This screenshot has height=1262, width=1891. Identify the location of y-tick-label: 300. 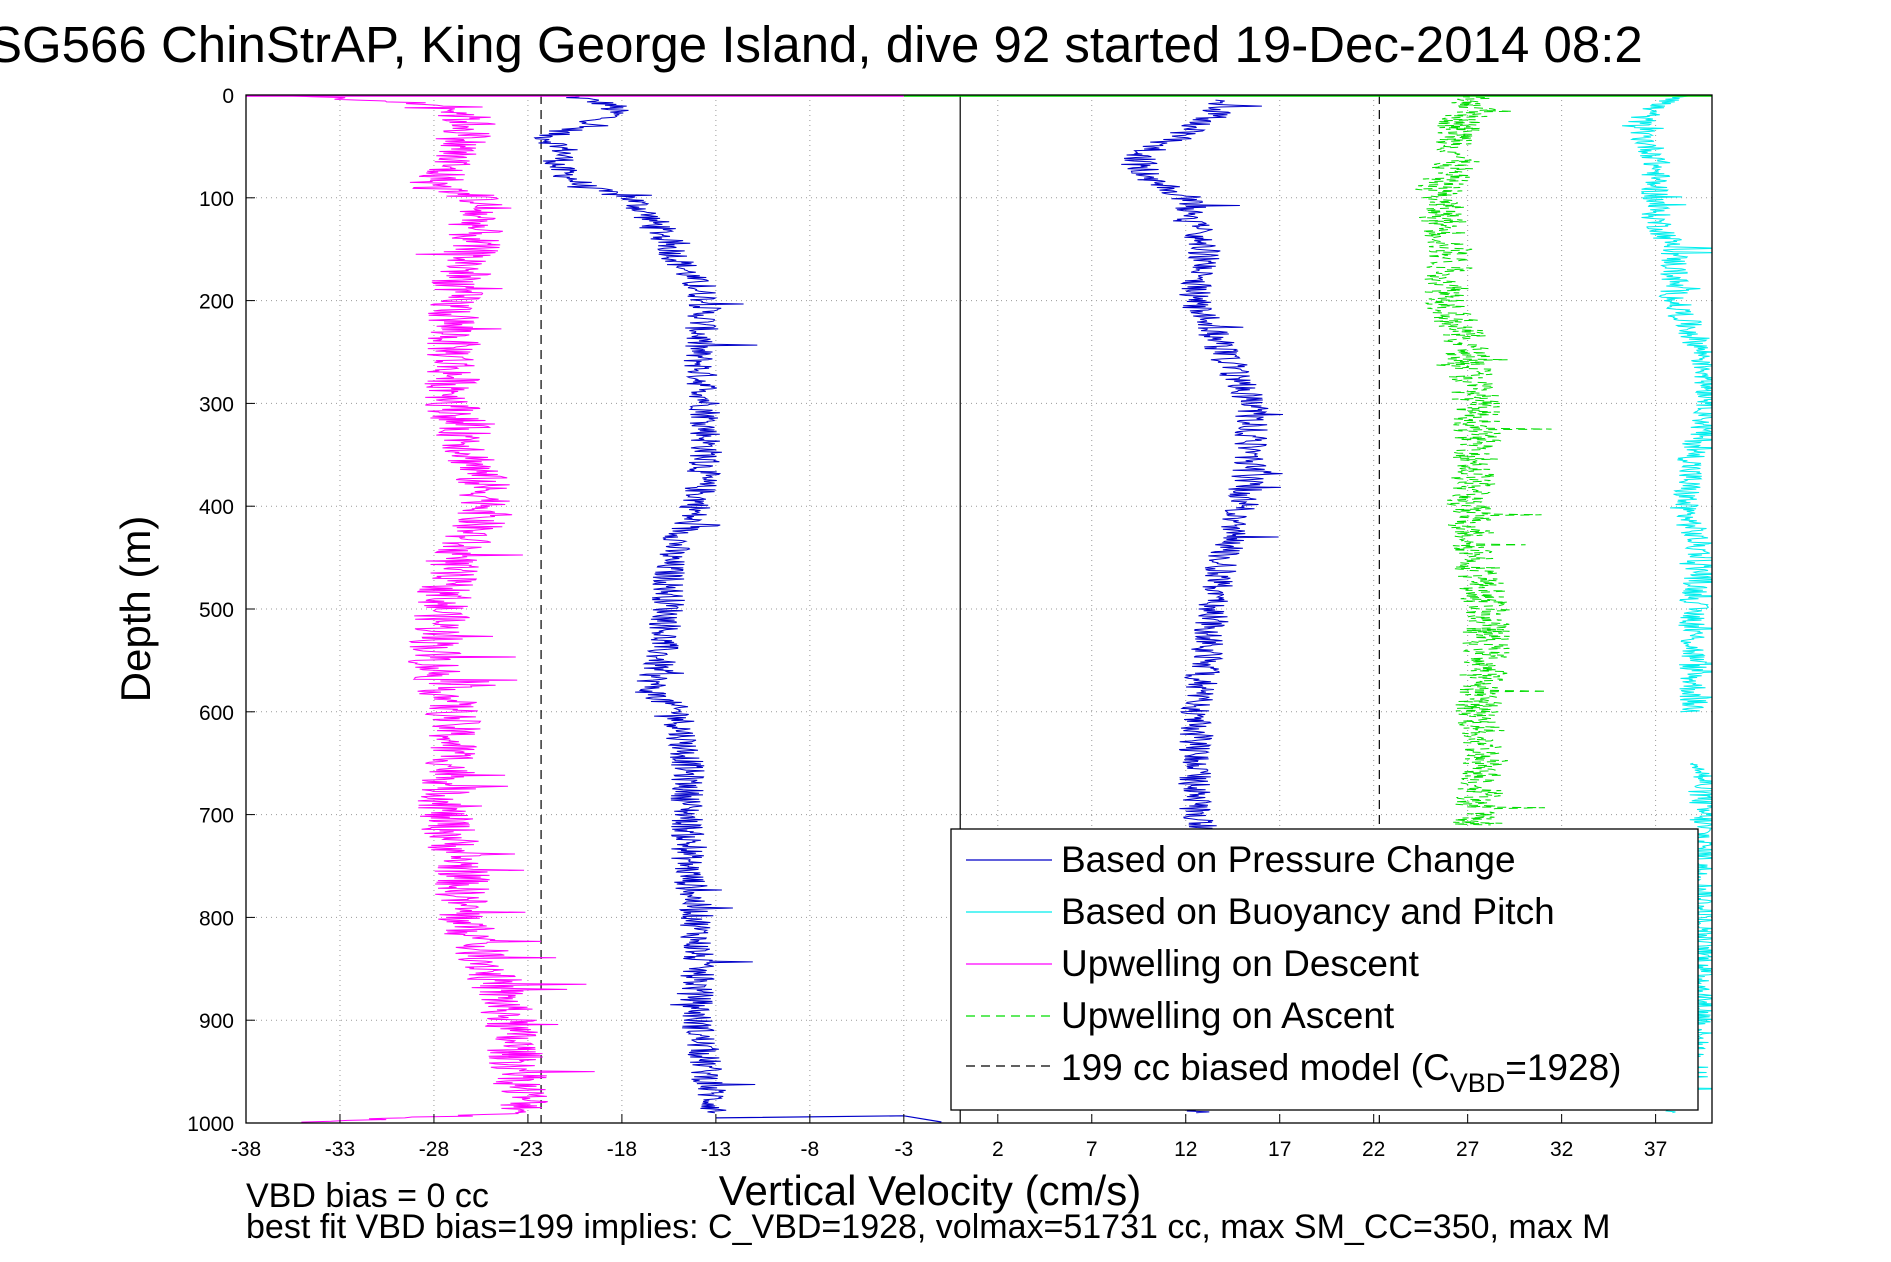
(216, 404).